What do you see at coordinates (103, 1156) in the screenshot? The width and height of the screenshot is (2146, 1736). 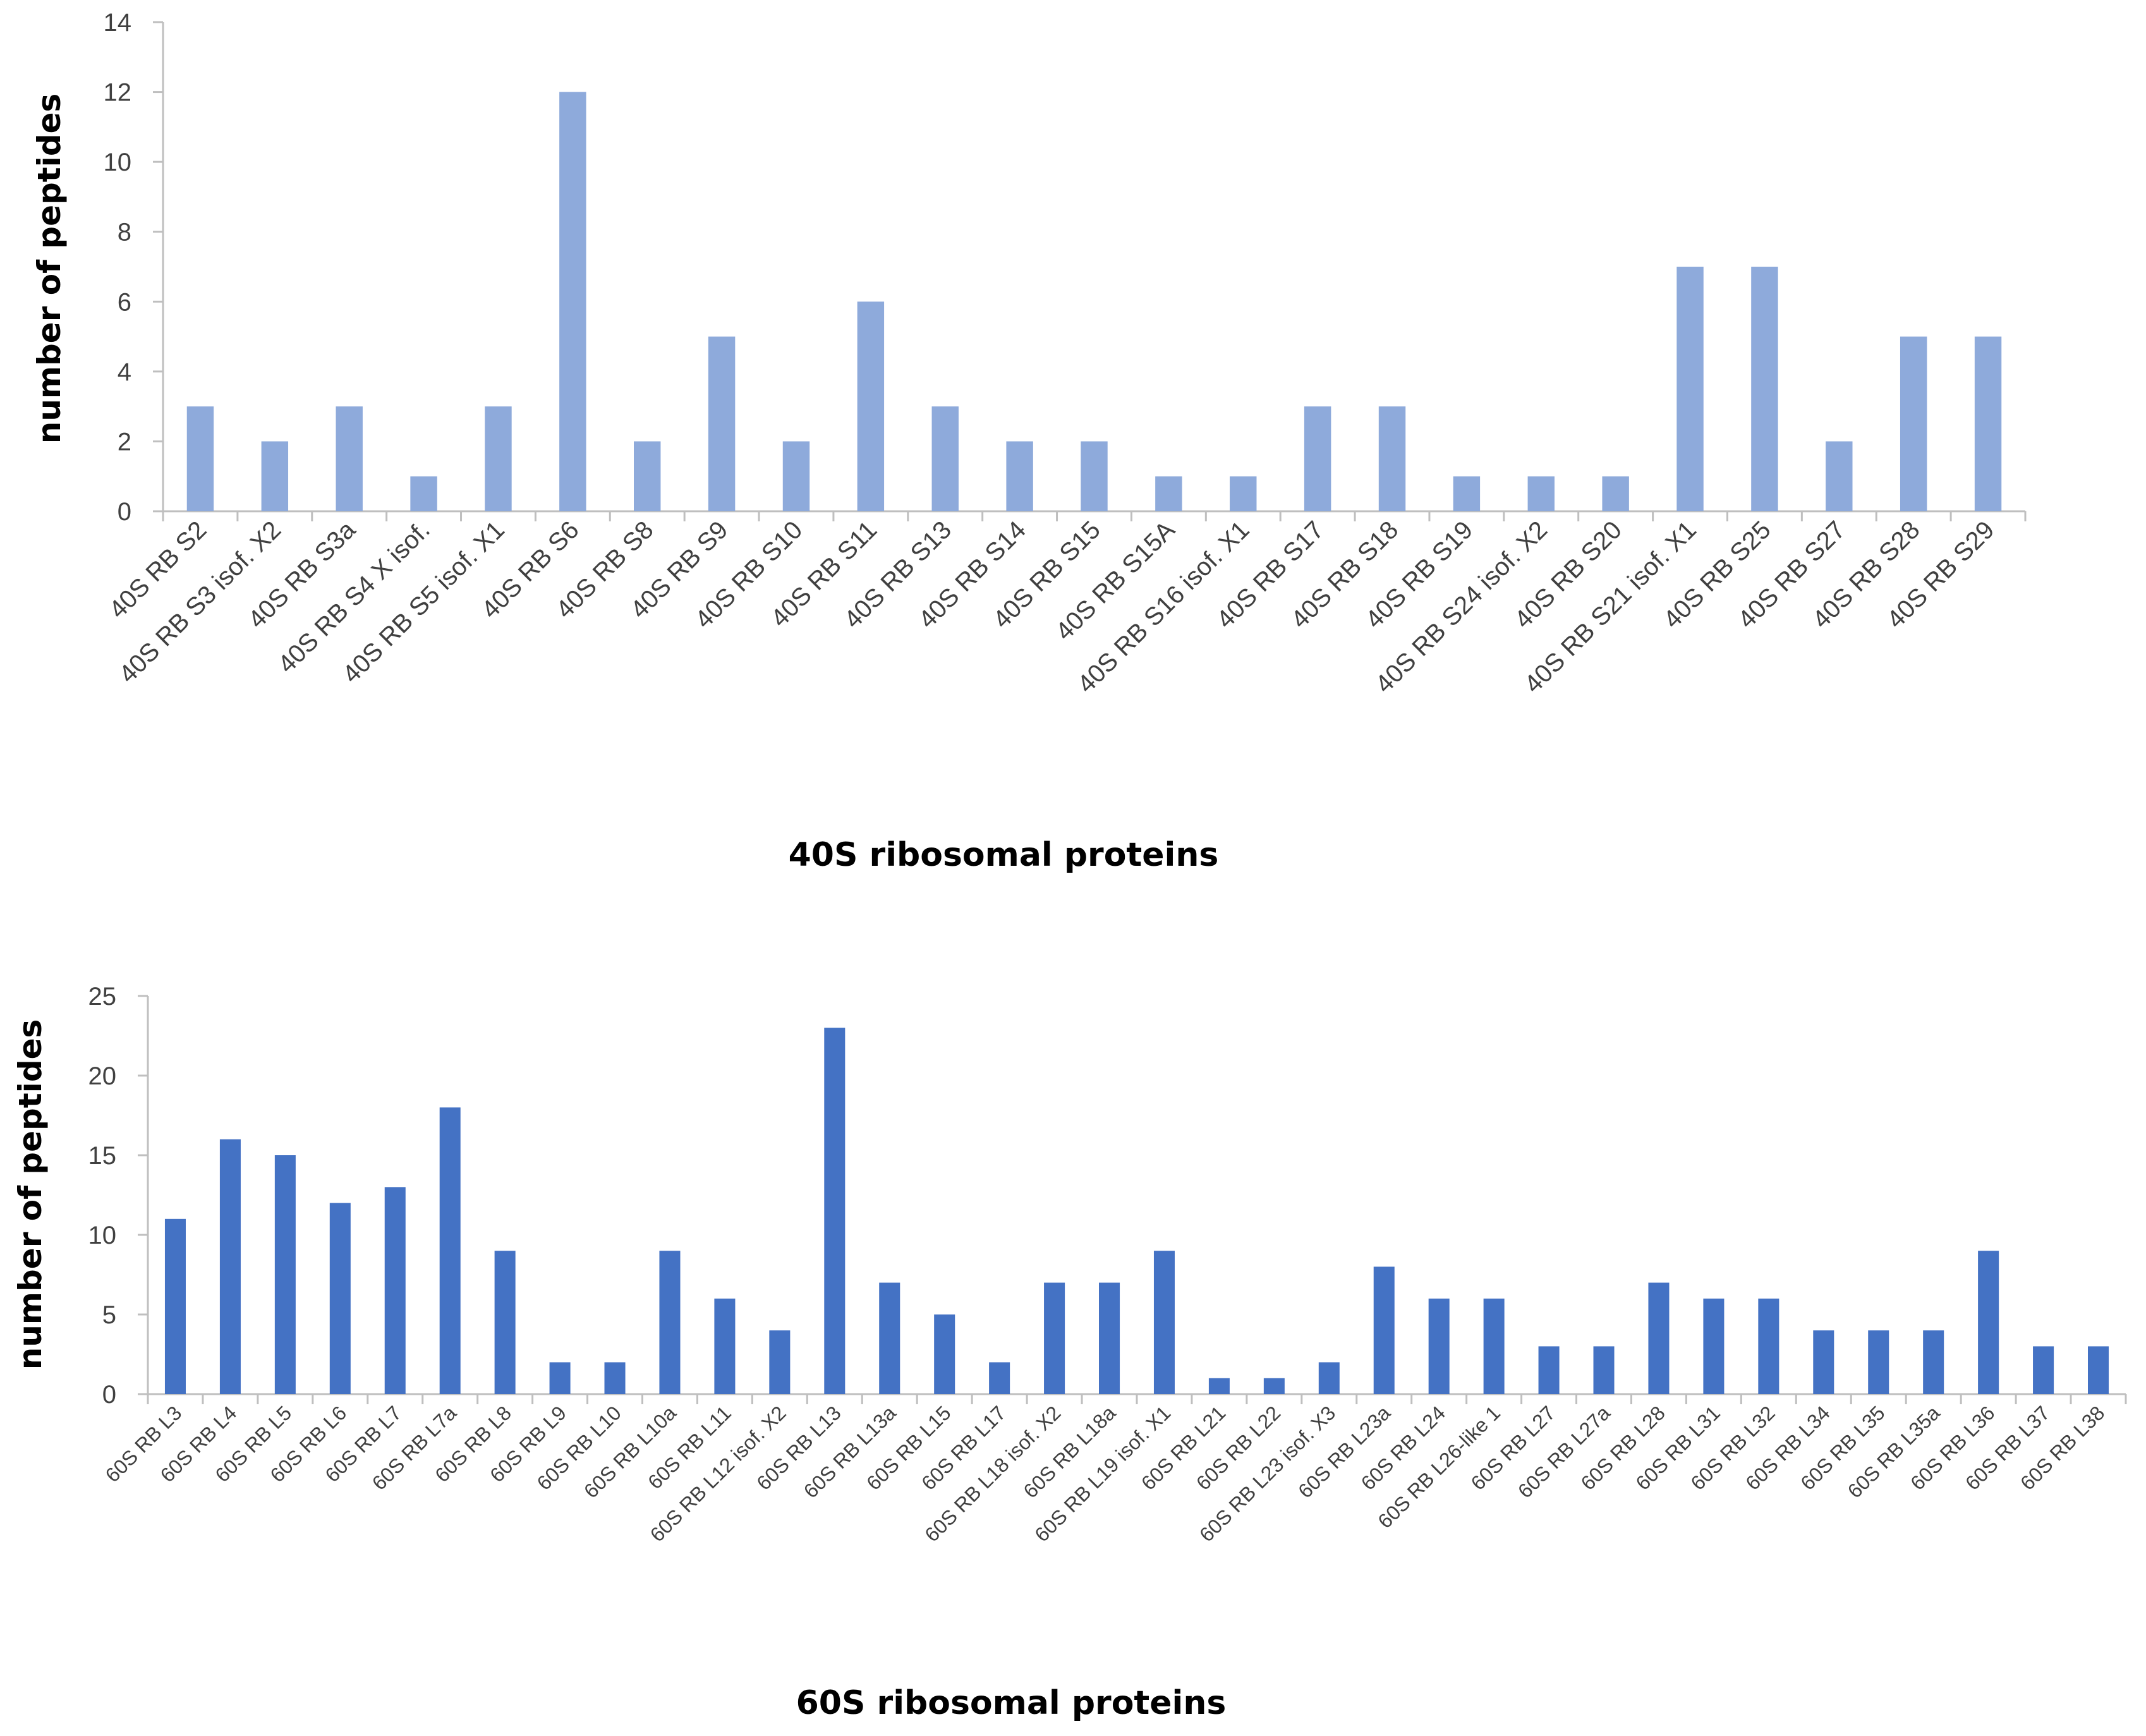 I see `y-tick-label: 15` at bounding box center [103, 1156].